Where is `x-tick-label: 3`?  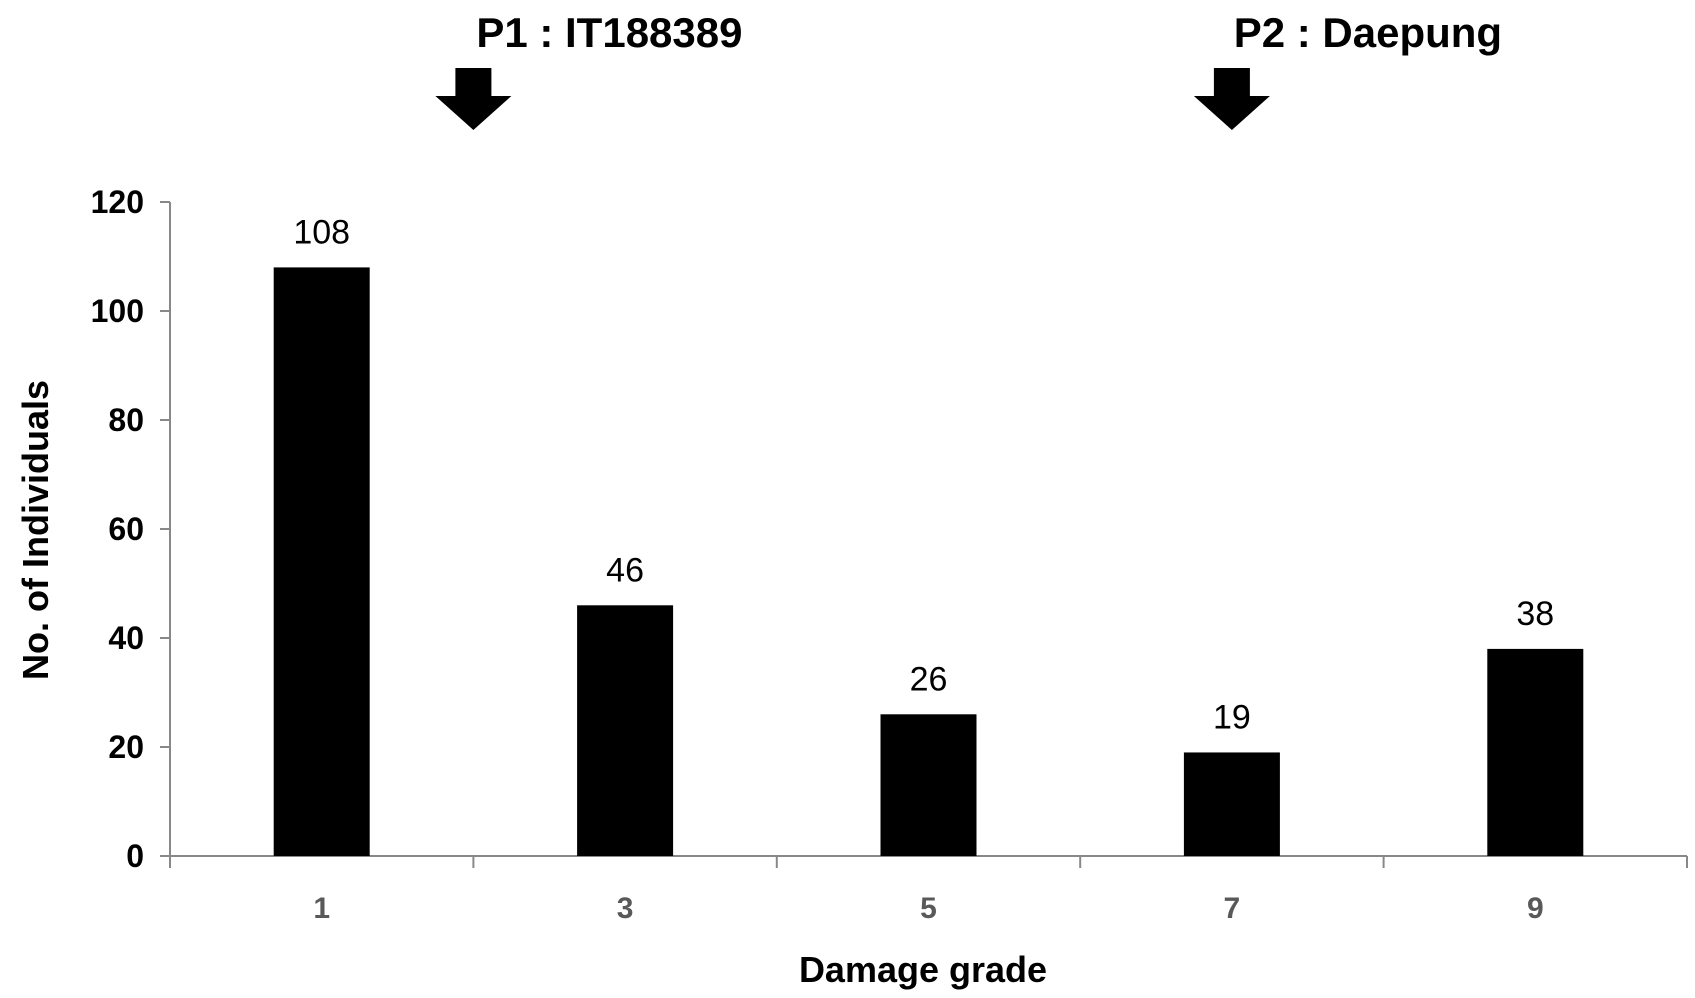 x-tick-label: 3 is located at coordinates (625, 908).